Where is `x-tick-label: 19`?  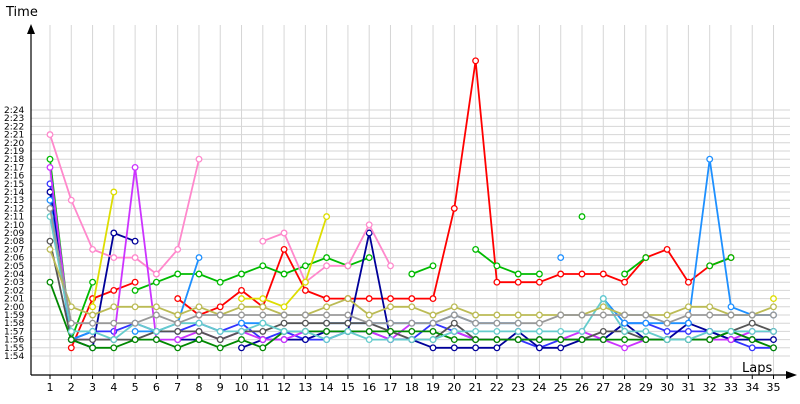
x-tick-label: 19 is located at coordinates (433, 387).